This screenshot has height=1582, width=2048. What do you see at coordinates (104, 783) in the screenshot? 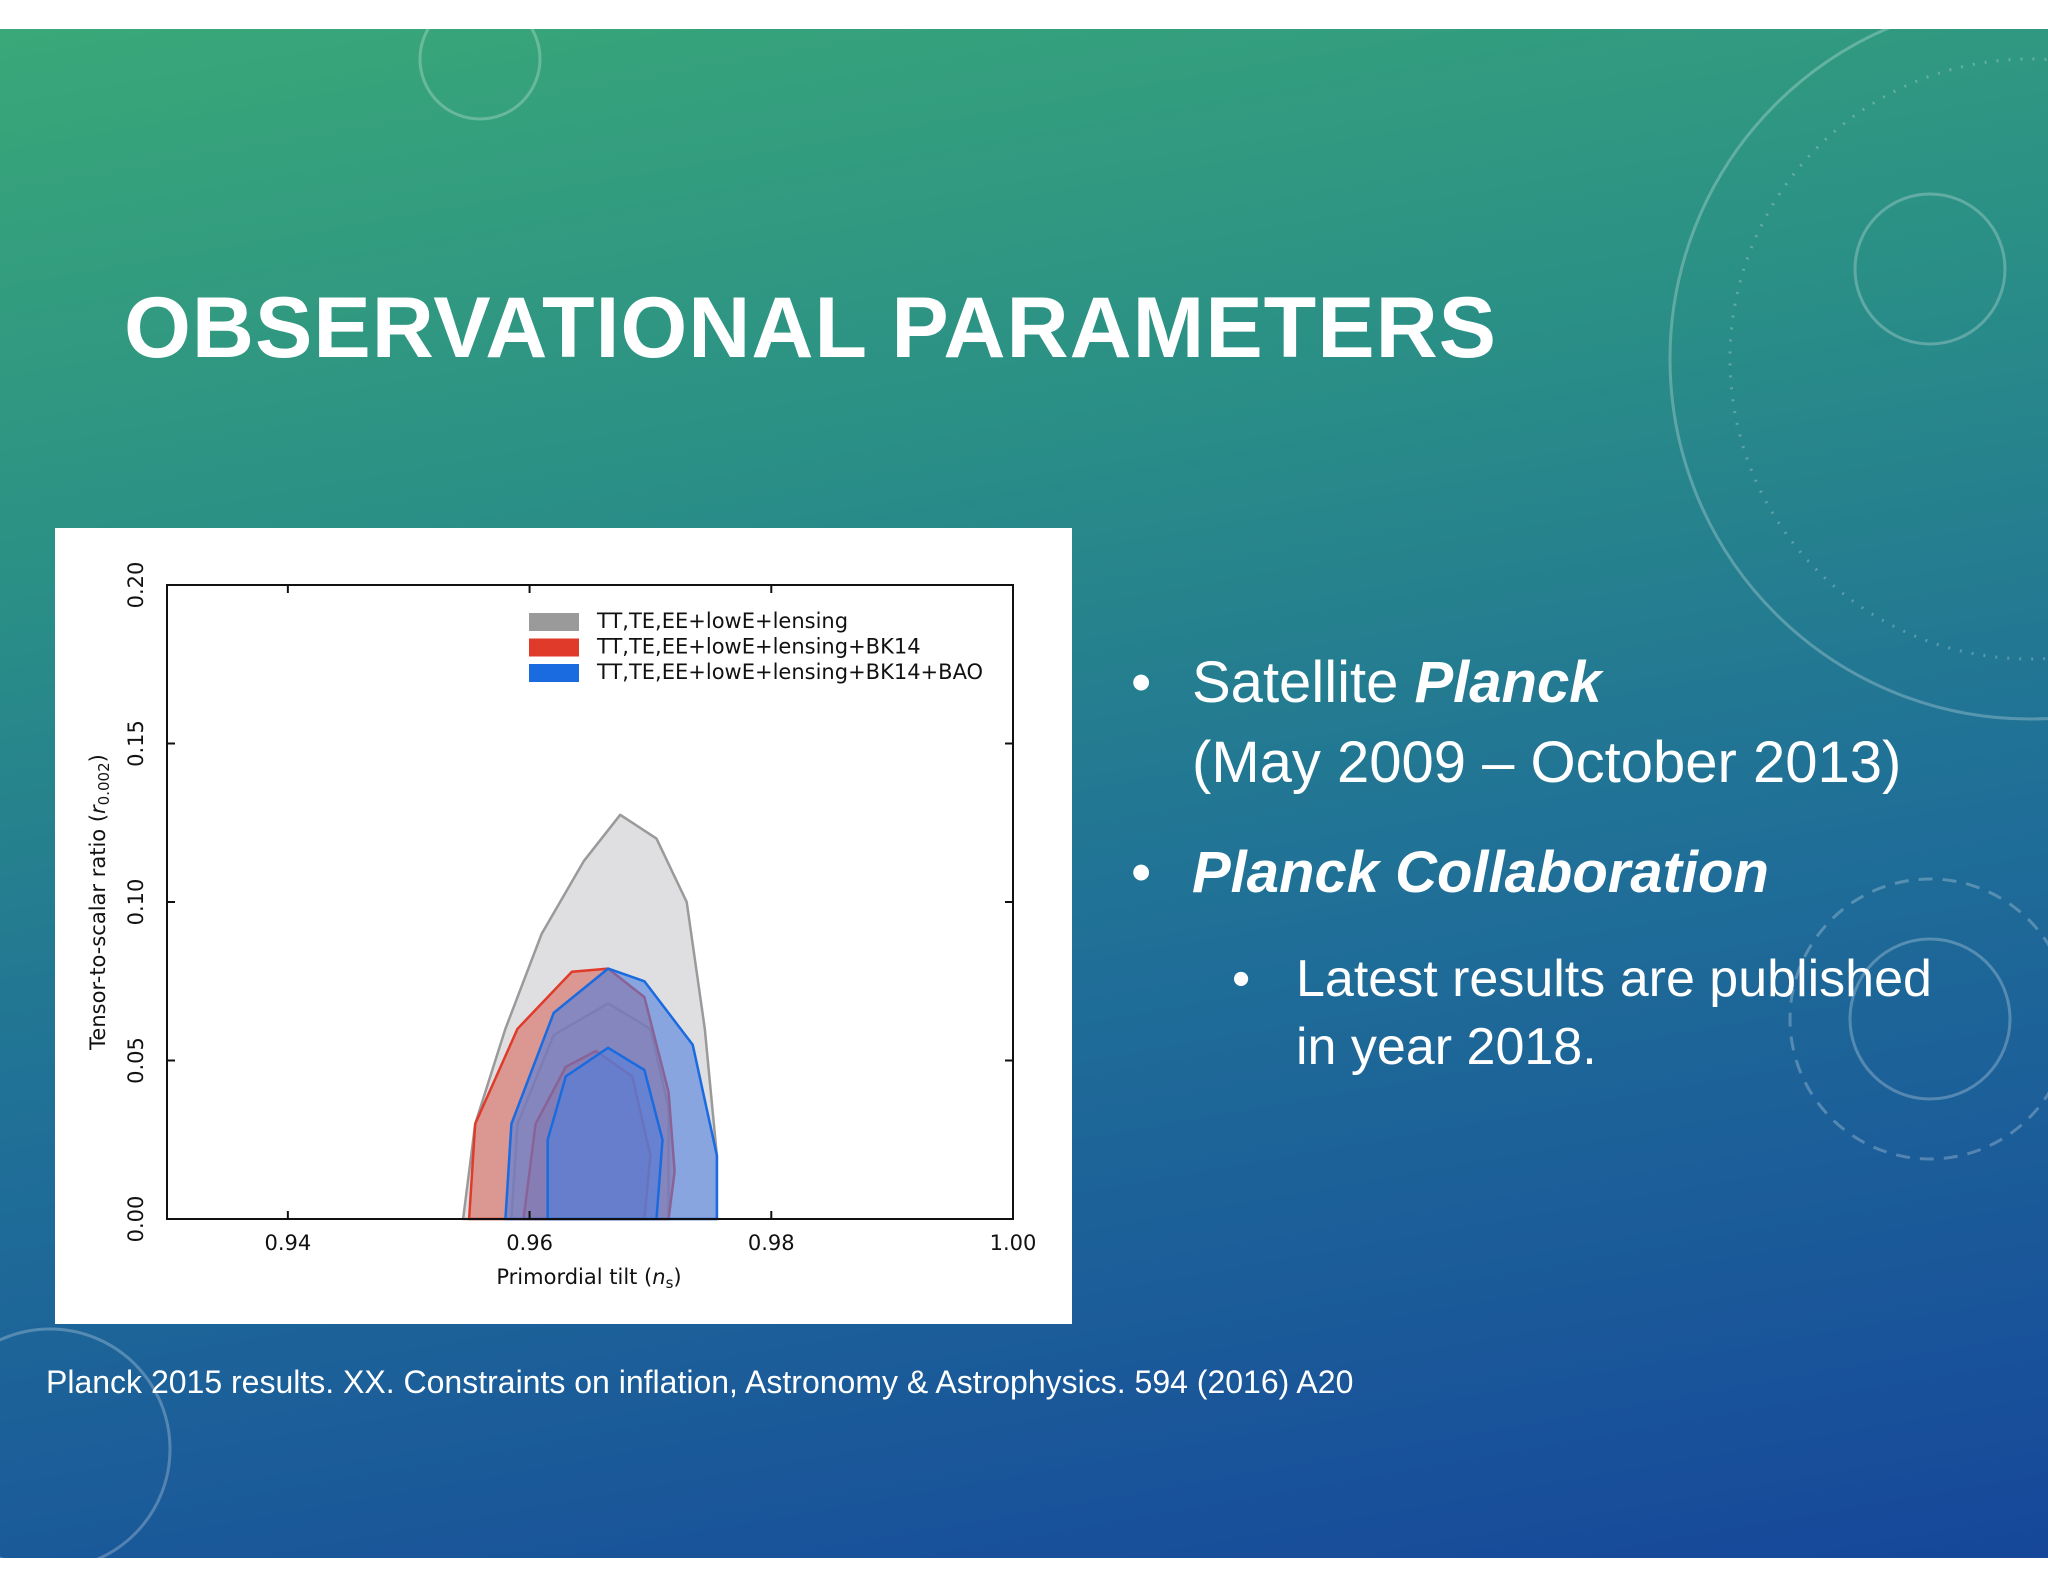
I see `y-axis-label: 0.002` at bounding box center [104, 783].